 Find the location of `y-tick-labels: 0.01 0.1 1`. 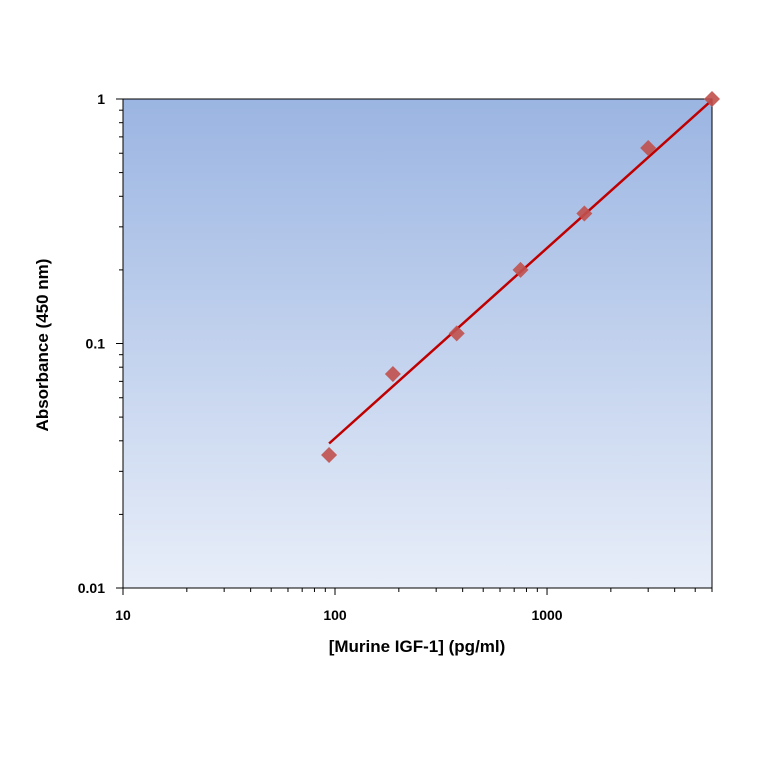

y-tick-labels: 0.01 0.1 1 is located at coordinates (91, 343).